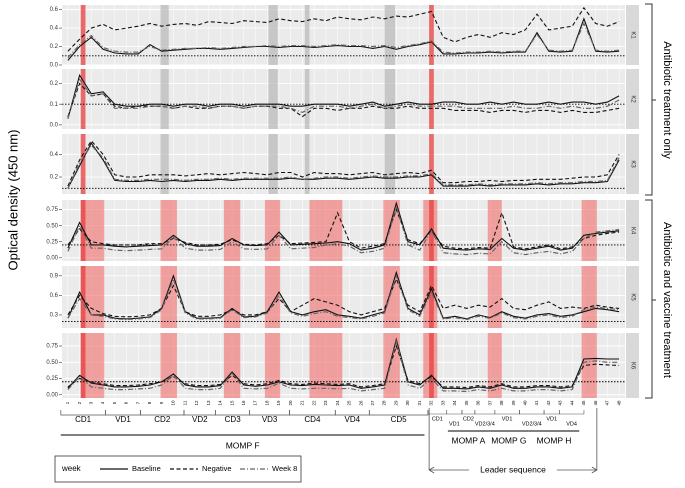 The height and width of the screenshot is (488, 685). Describe the element at coordinates (255, 403) in the screenshot. I see `x-tick-label: 17` at that location.